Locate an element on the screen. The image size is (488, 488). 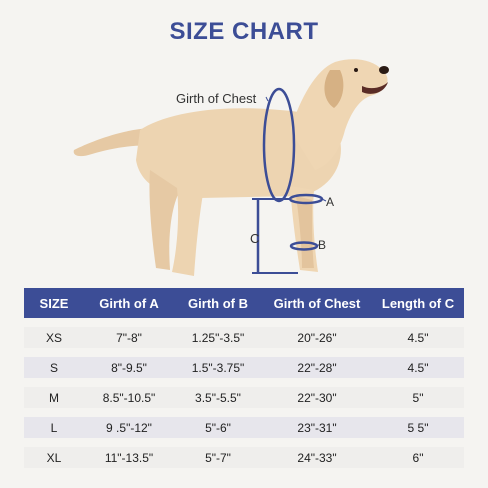
cell-size: XS is located at coordinates (53, 337).